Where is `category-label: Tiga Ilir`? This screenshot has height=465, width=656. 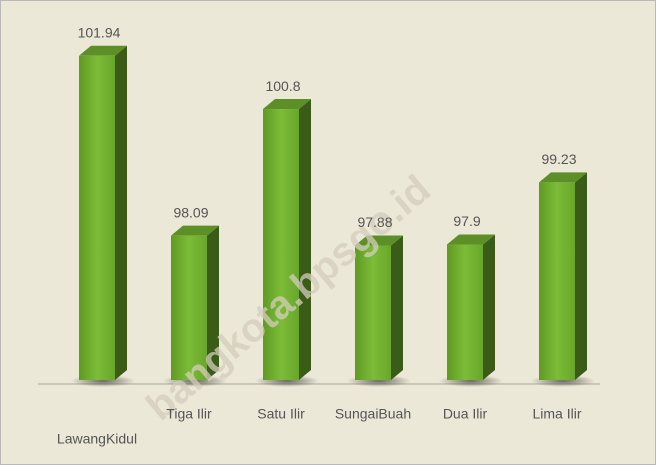 category-label: Tiga Ilir is located at coordinates (189, 414).